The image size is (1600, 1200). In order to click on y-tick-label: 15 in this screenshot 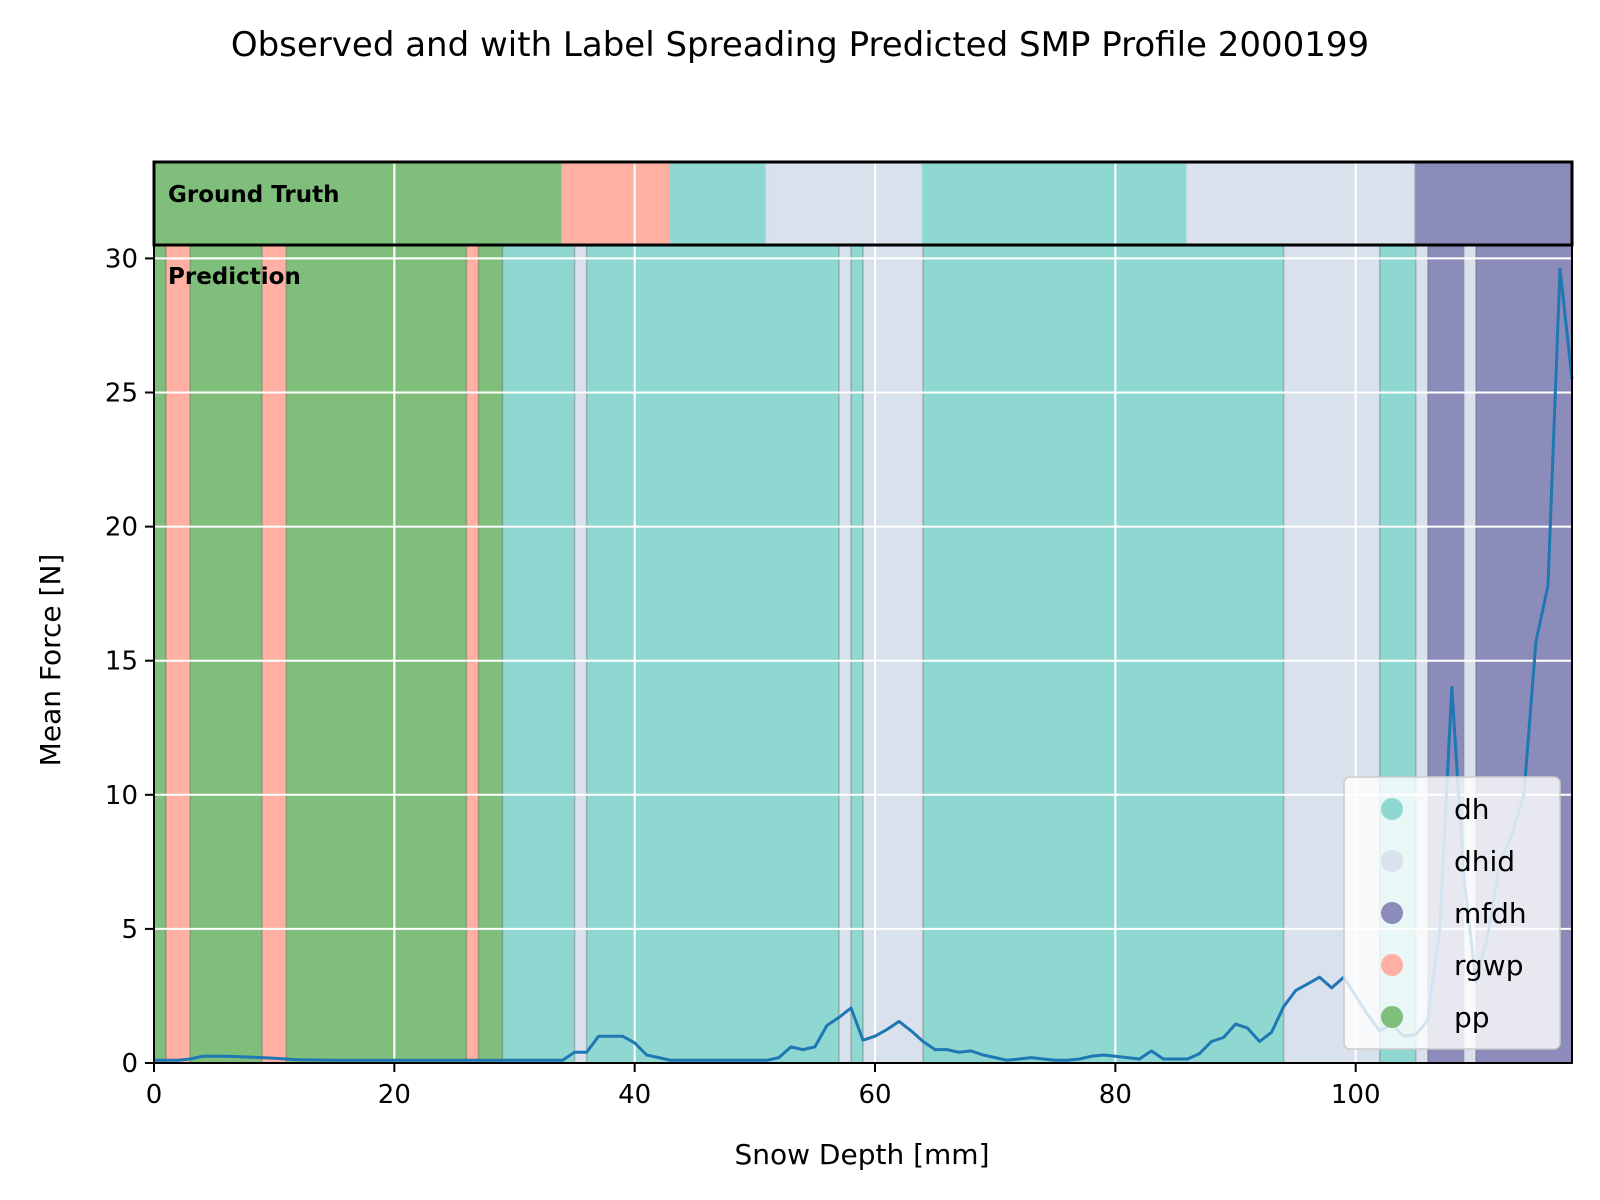, I will do `click(121, 662)`.